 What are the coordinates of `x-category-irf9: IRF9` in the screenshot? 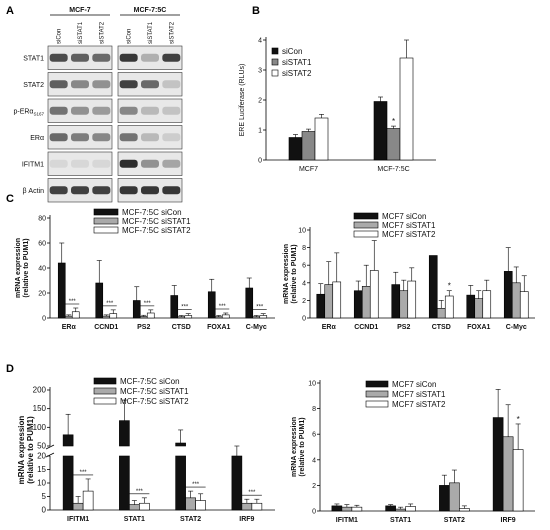 It's located at (246, 519).